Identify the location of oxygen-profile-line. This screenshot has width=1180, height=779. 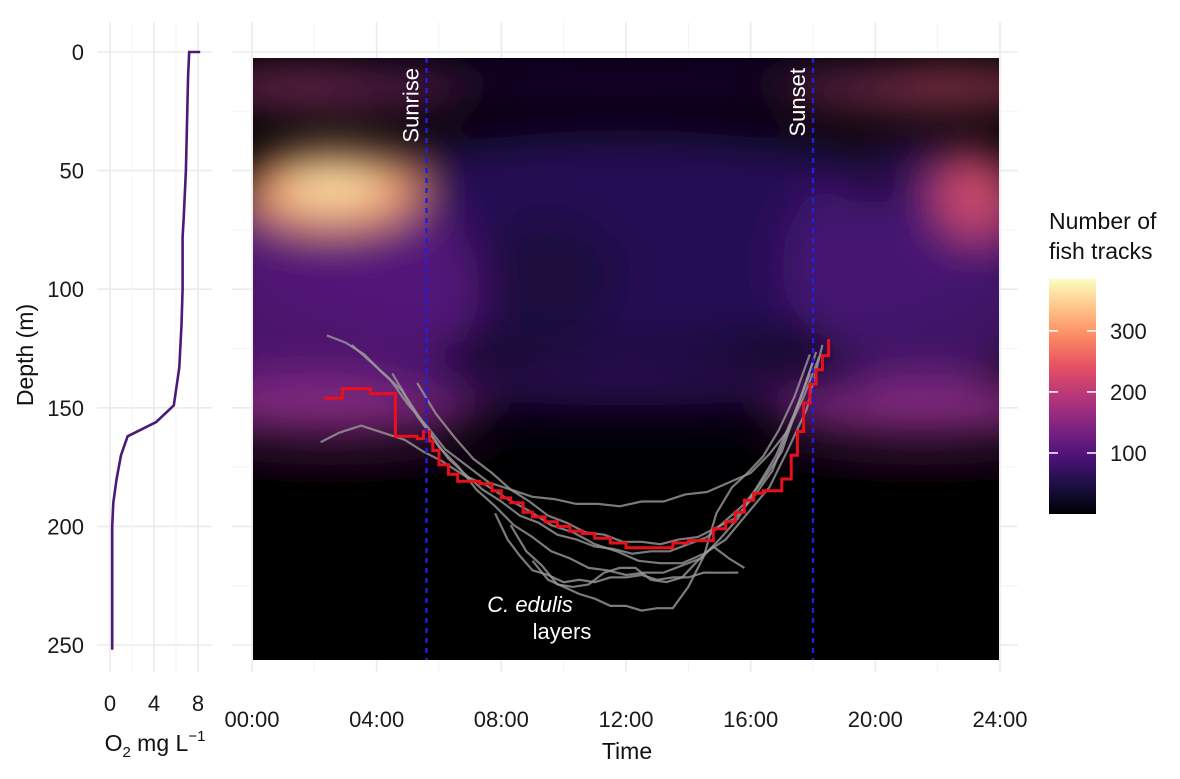
(155, 350).